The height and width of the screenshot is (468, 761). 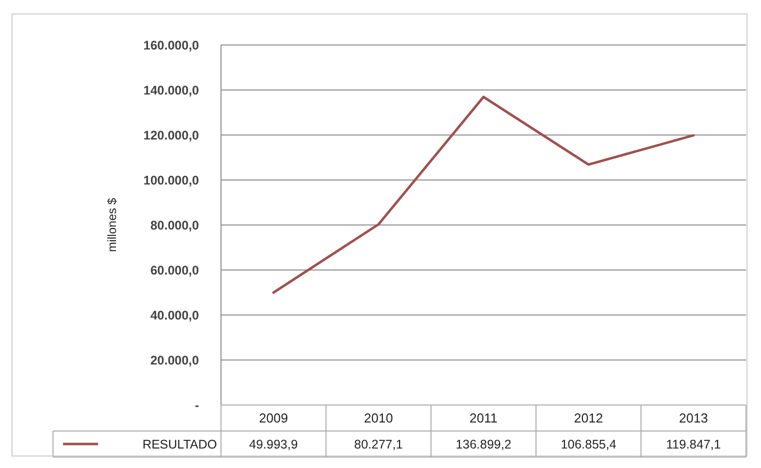 What do you see at coordinates (588, 418) in the screenshot?
I see `x-tick-label: 2012` at bounding box center [588, 418].